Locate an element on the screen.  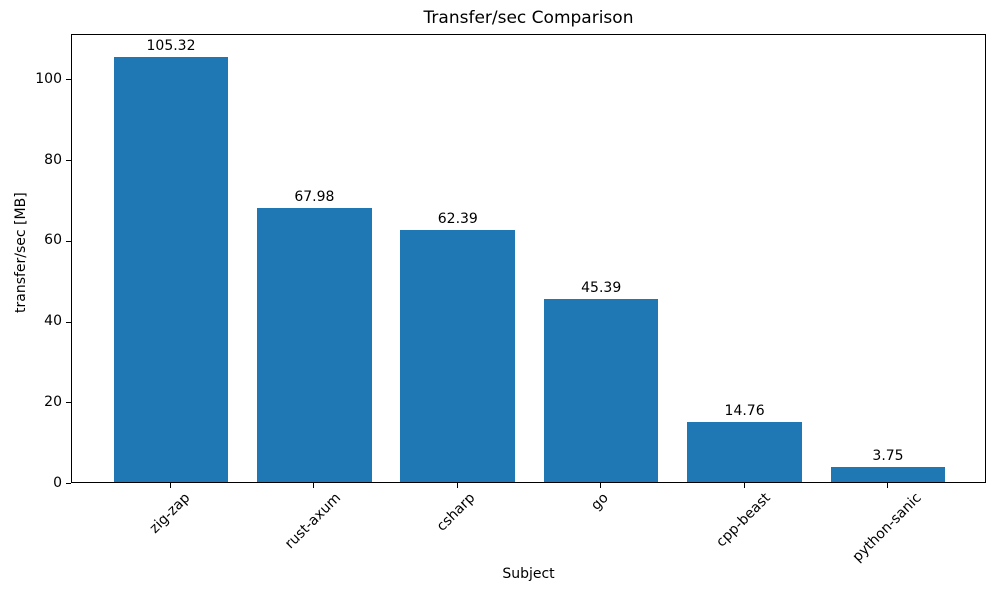
chart-title: Transfer/sec Comparison is located at coordinates (528, 18).